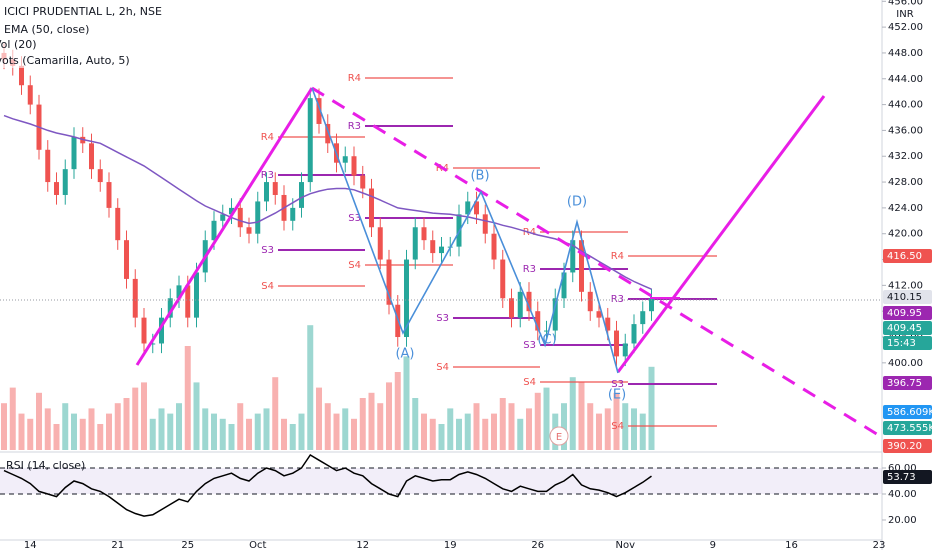 This screenshot has height=550, width=932. I want to click on chart-title: ICICI PRUDENTIAL L, 2h, NSE, so click(83, 11).